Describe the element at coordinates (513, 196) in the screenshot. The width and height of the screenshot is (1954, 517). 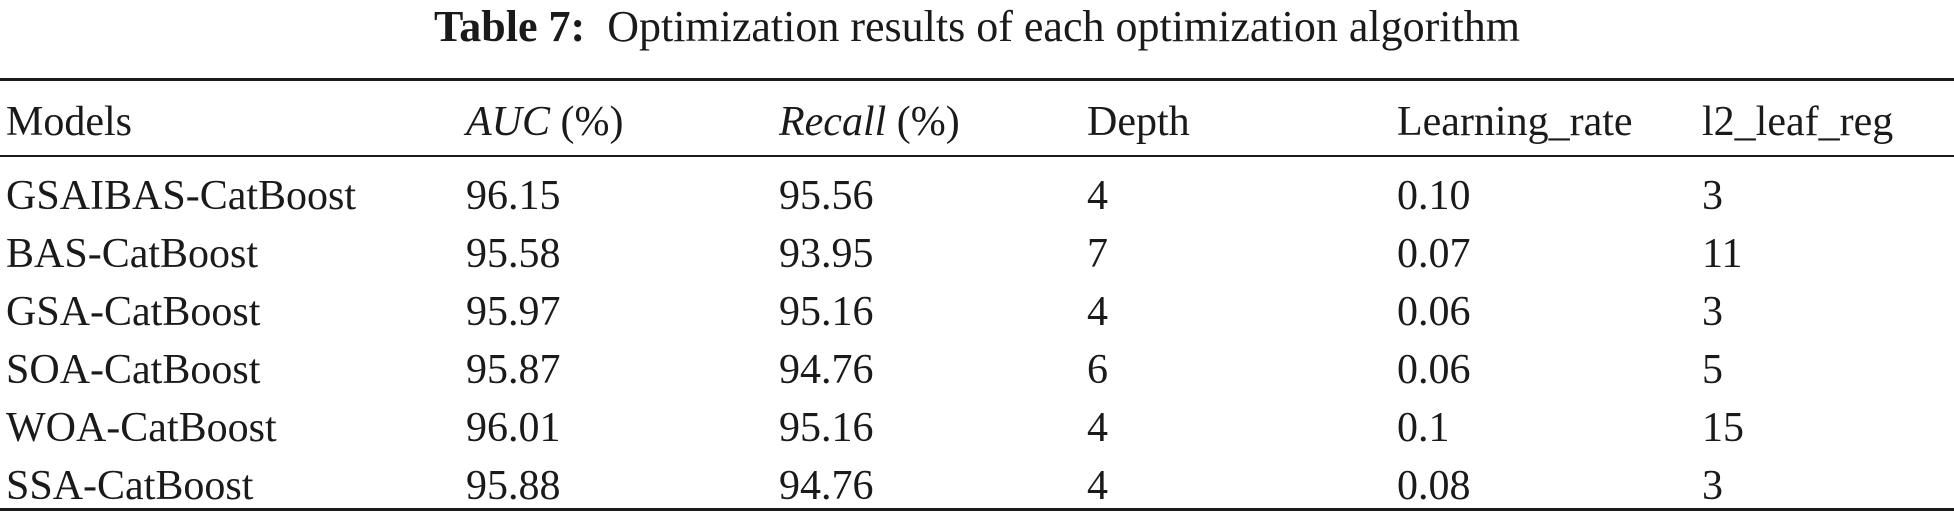
I see `cell-auc: 96.15` at that location.